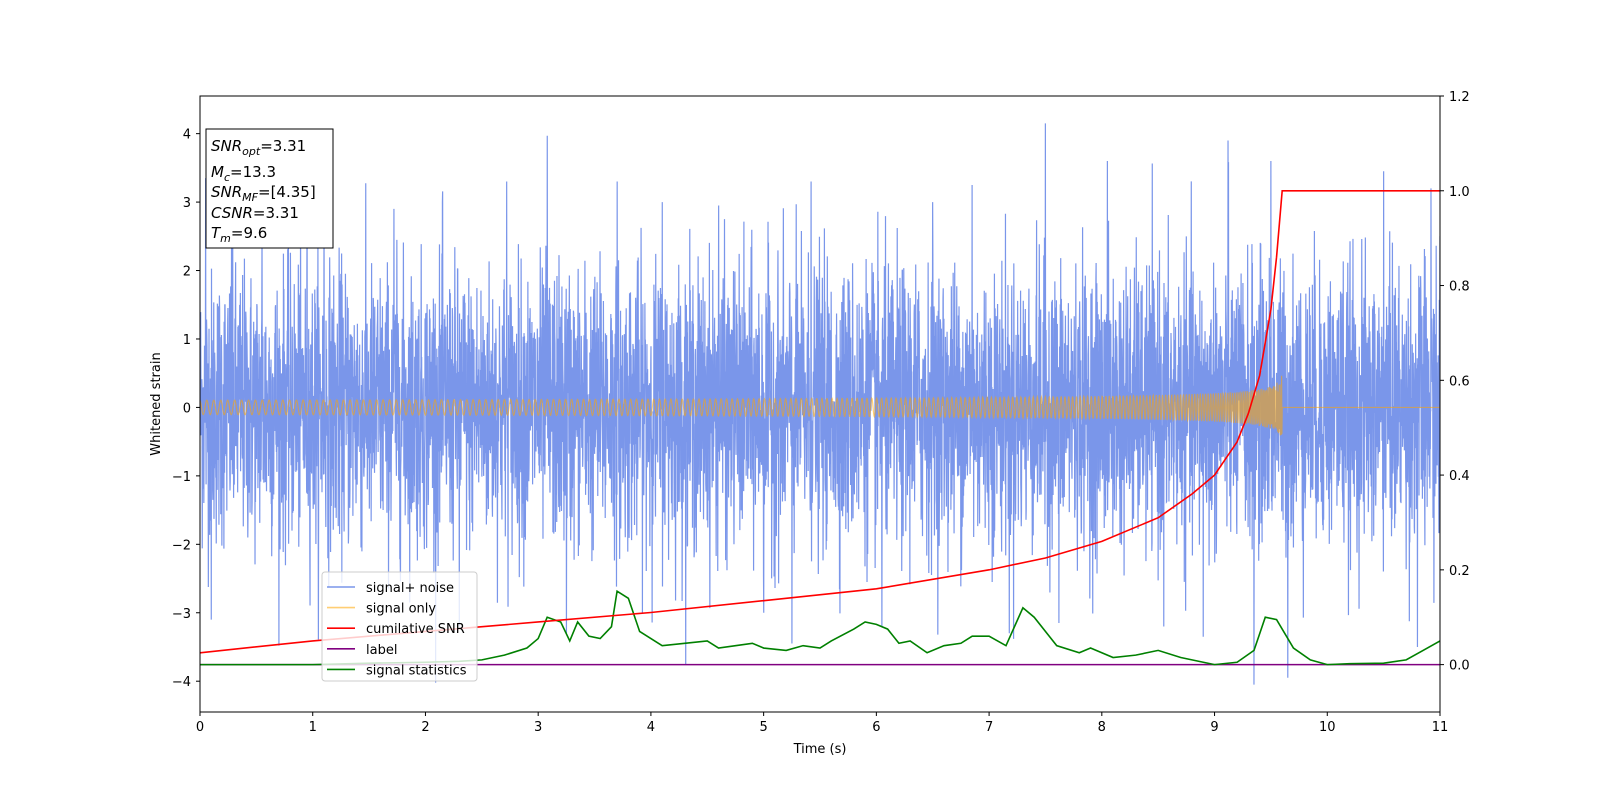 The width and height of the screenshot is (1600, 800). Describe the element at coordinates (313, 727) in the screenshot. I see `x-tick-label: 1` at that location.